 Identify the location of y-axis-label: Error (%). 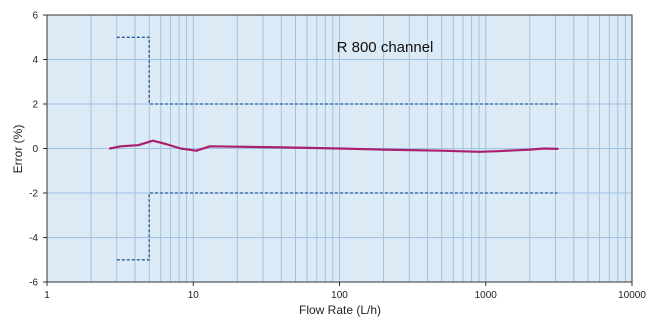
(18, 149).